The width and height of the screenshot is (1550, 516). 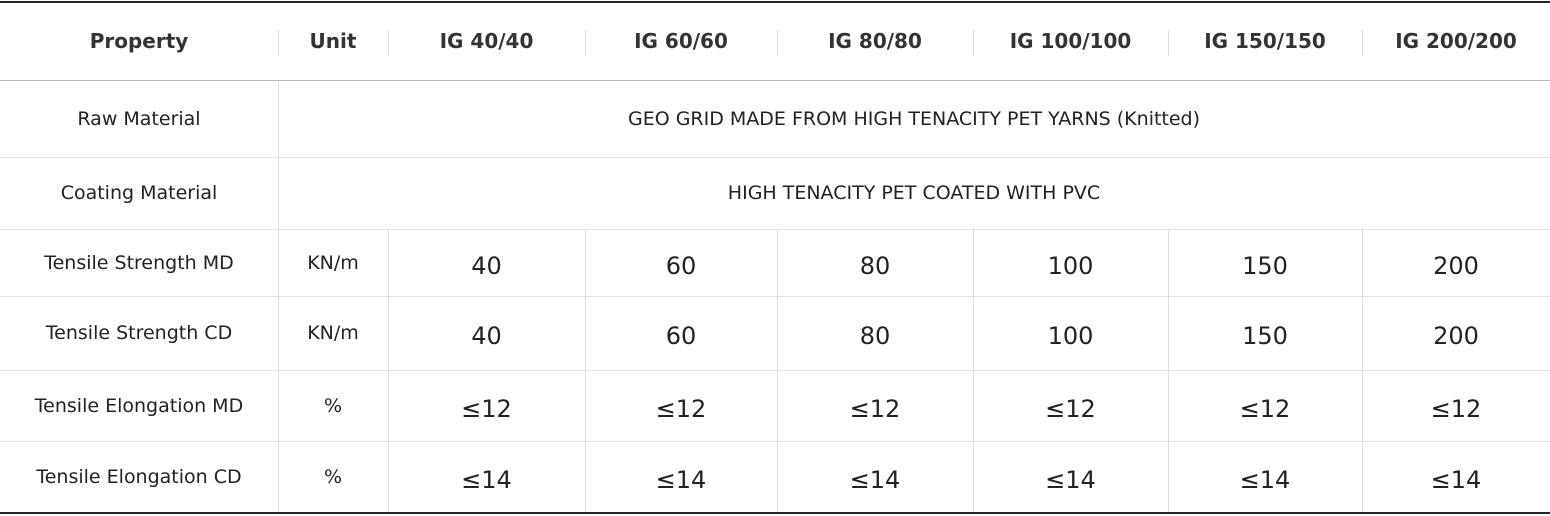 What do you see at coordinates (139, 262) in the screenshot?
I see `property-cell: Tensile Strength MD` at bounding box center [139, 262].